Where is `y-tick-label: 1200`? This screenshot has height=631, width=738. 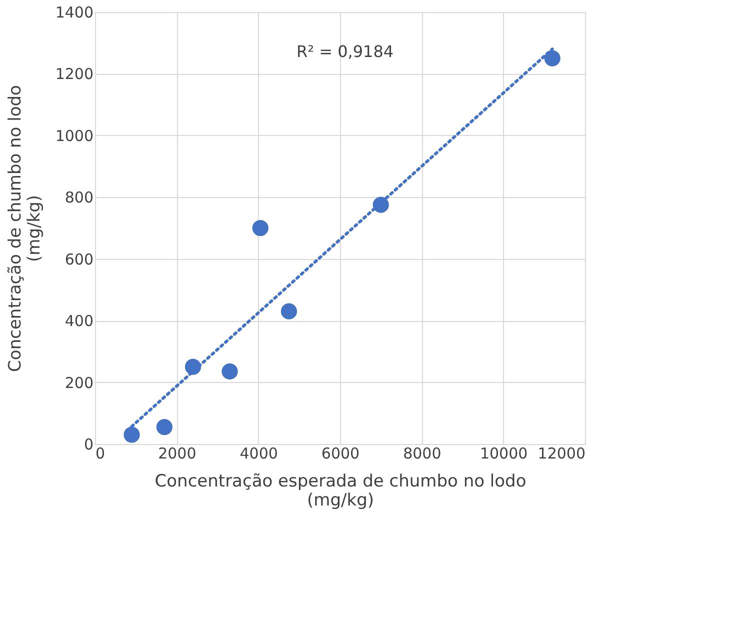
y-tick-label: 1200 is located at coordinates (74, 74).